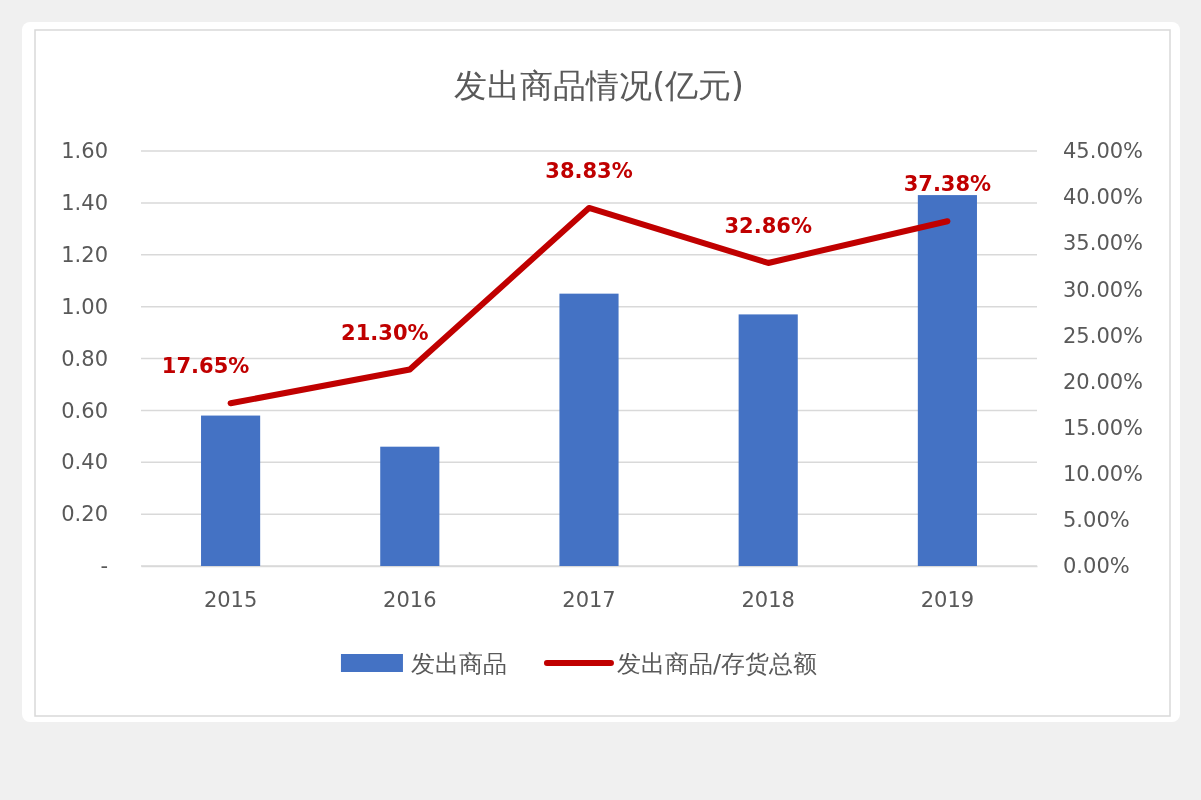 Image resolution: width=1201 pixels, height=800 pixels. I want to click on y-tick-label: 1.00, so click(84, 306).